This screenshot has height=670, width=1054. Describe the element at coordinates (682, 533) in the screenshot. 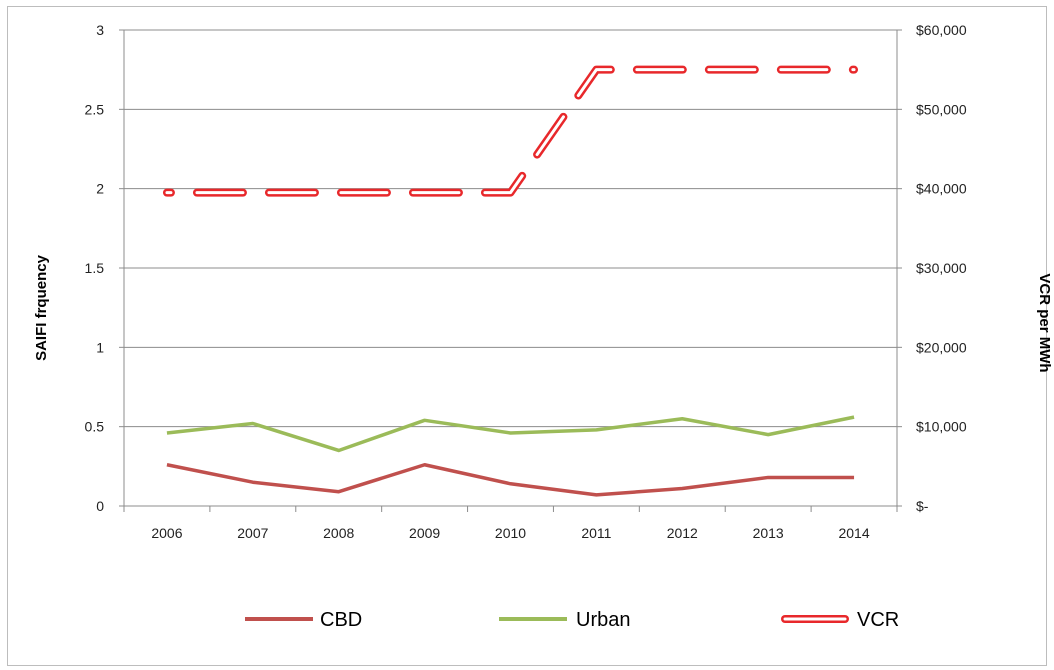

I see `x-tick-label: 2012` at that location.